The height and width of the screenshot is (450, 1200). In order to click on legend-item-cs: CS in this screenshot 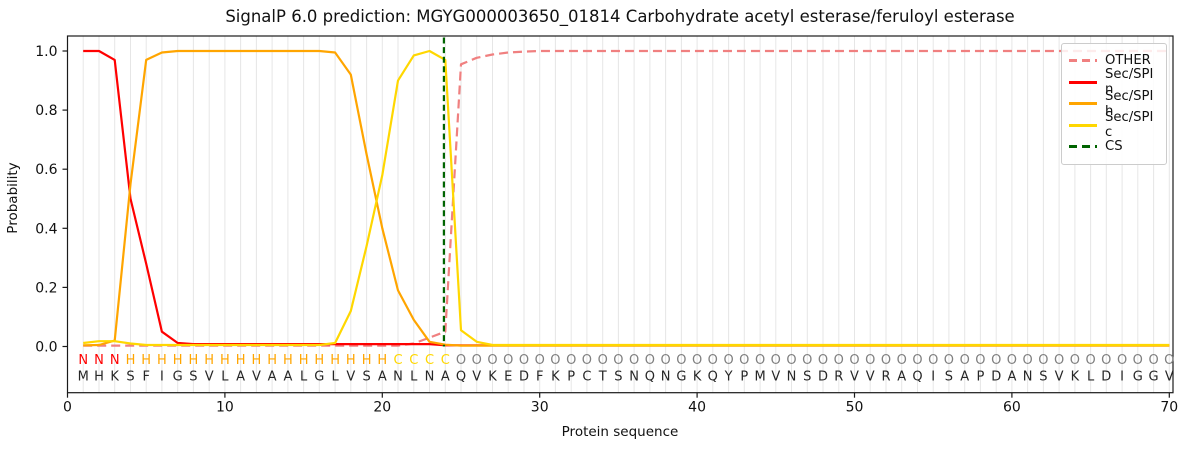, I will do `click(1114, 147)`.